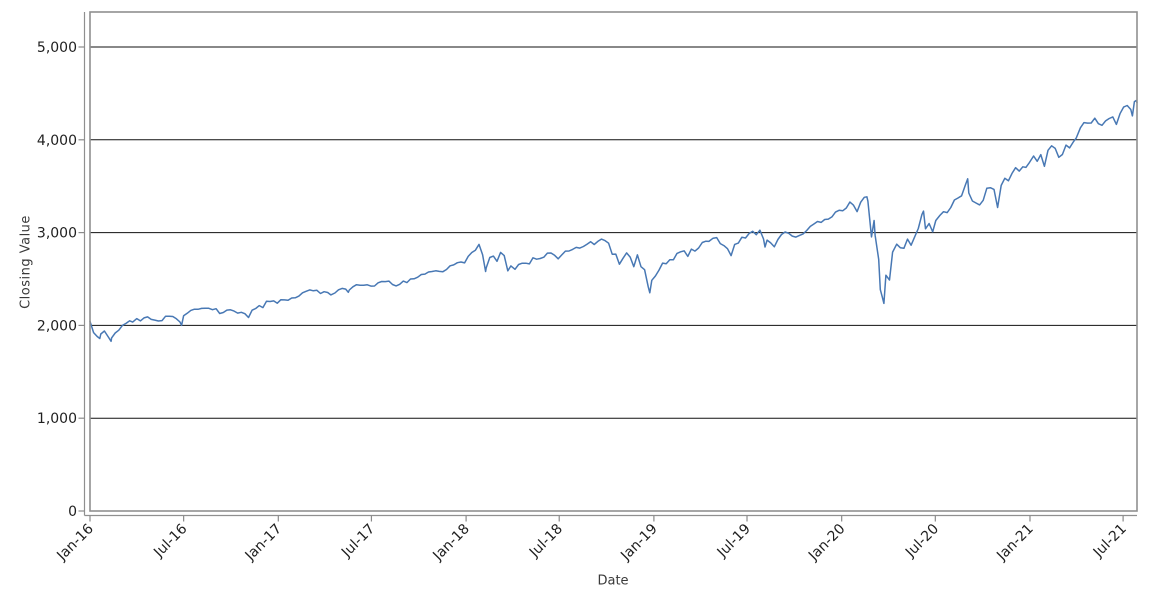  What do you see at coordinates (1014, 542) in the screenshot?
I see `x-tick-label: Jan-21` at bounding box center [1014, 542].